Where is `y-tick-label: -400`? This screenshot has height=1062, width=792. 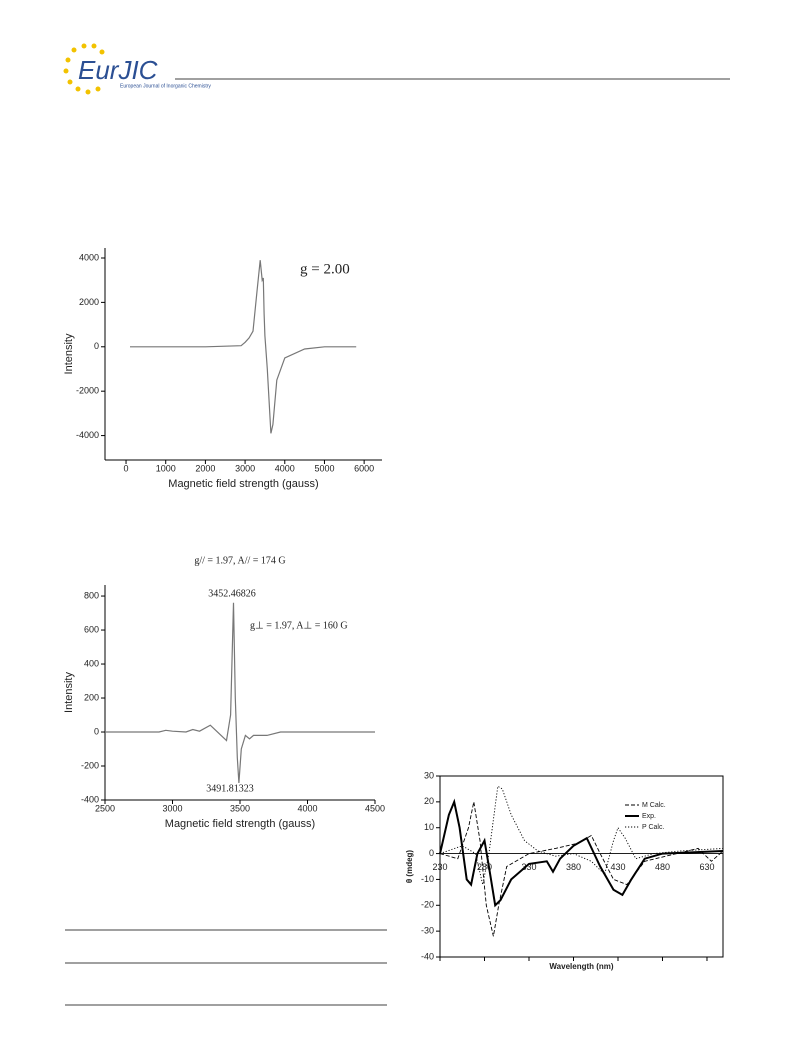
y-tick-label: -400 is located at coordinates (90, 799).